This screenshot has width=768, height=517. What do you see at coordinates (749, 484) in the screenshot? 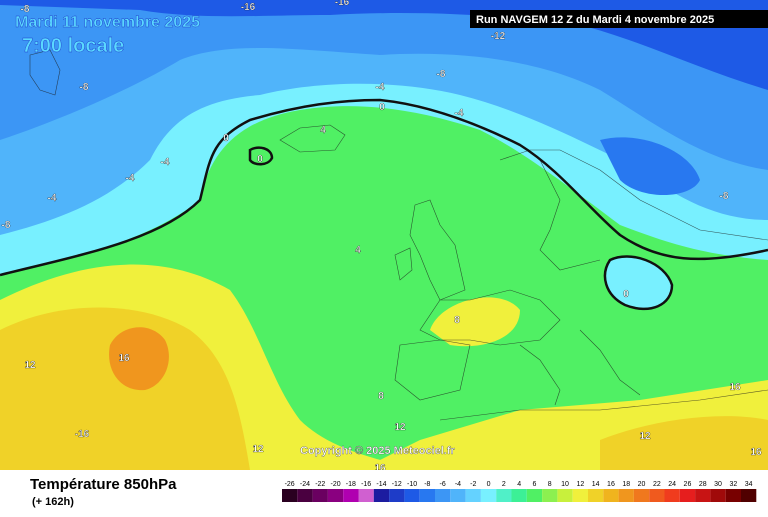
I see `legend-label: 34` at bounding box center [749, 484].